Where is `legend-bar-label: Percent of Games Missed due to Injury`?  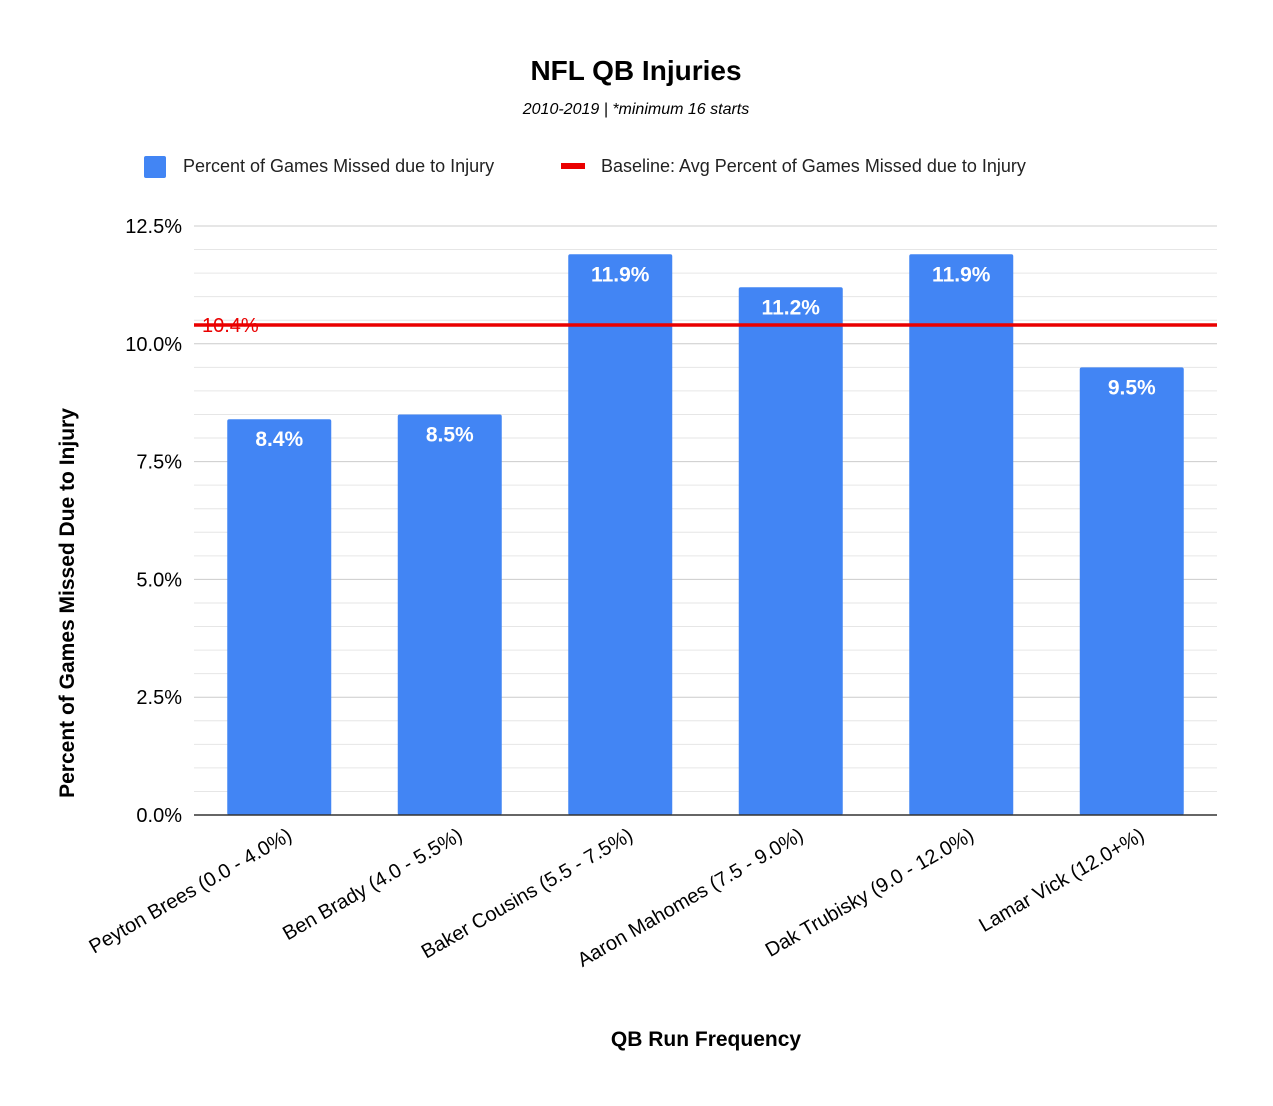 legend-bar-label: Percent of Games Missed due to Injury is located at coordinates (338, 166).